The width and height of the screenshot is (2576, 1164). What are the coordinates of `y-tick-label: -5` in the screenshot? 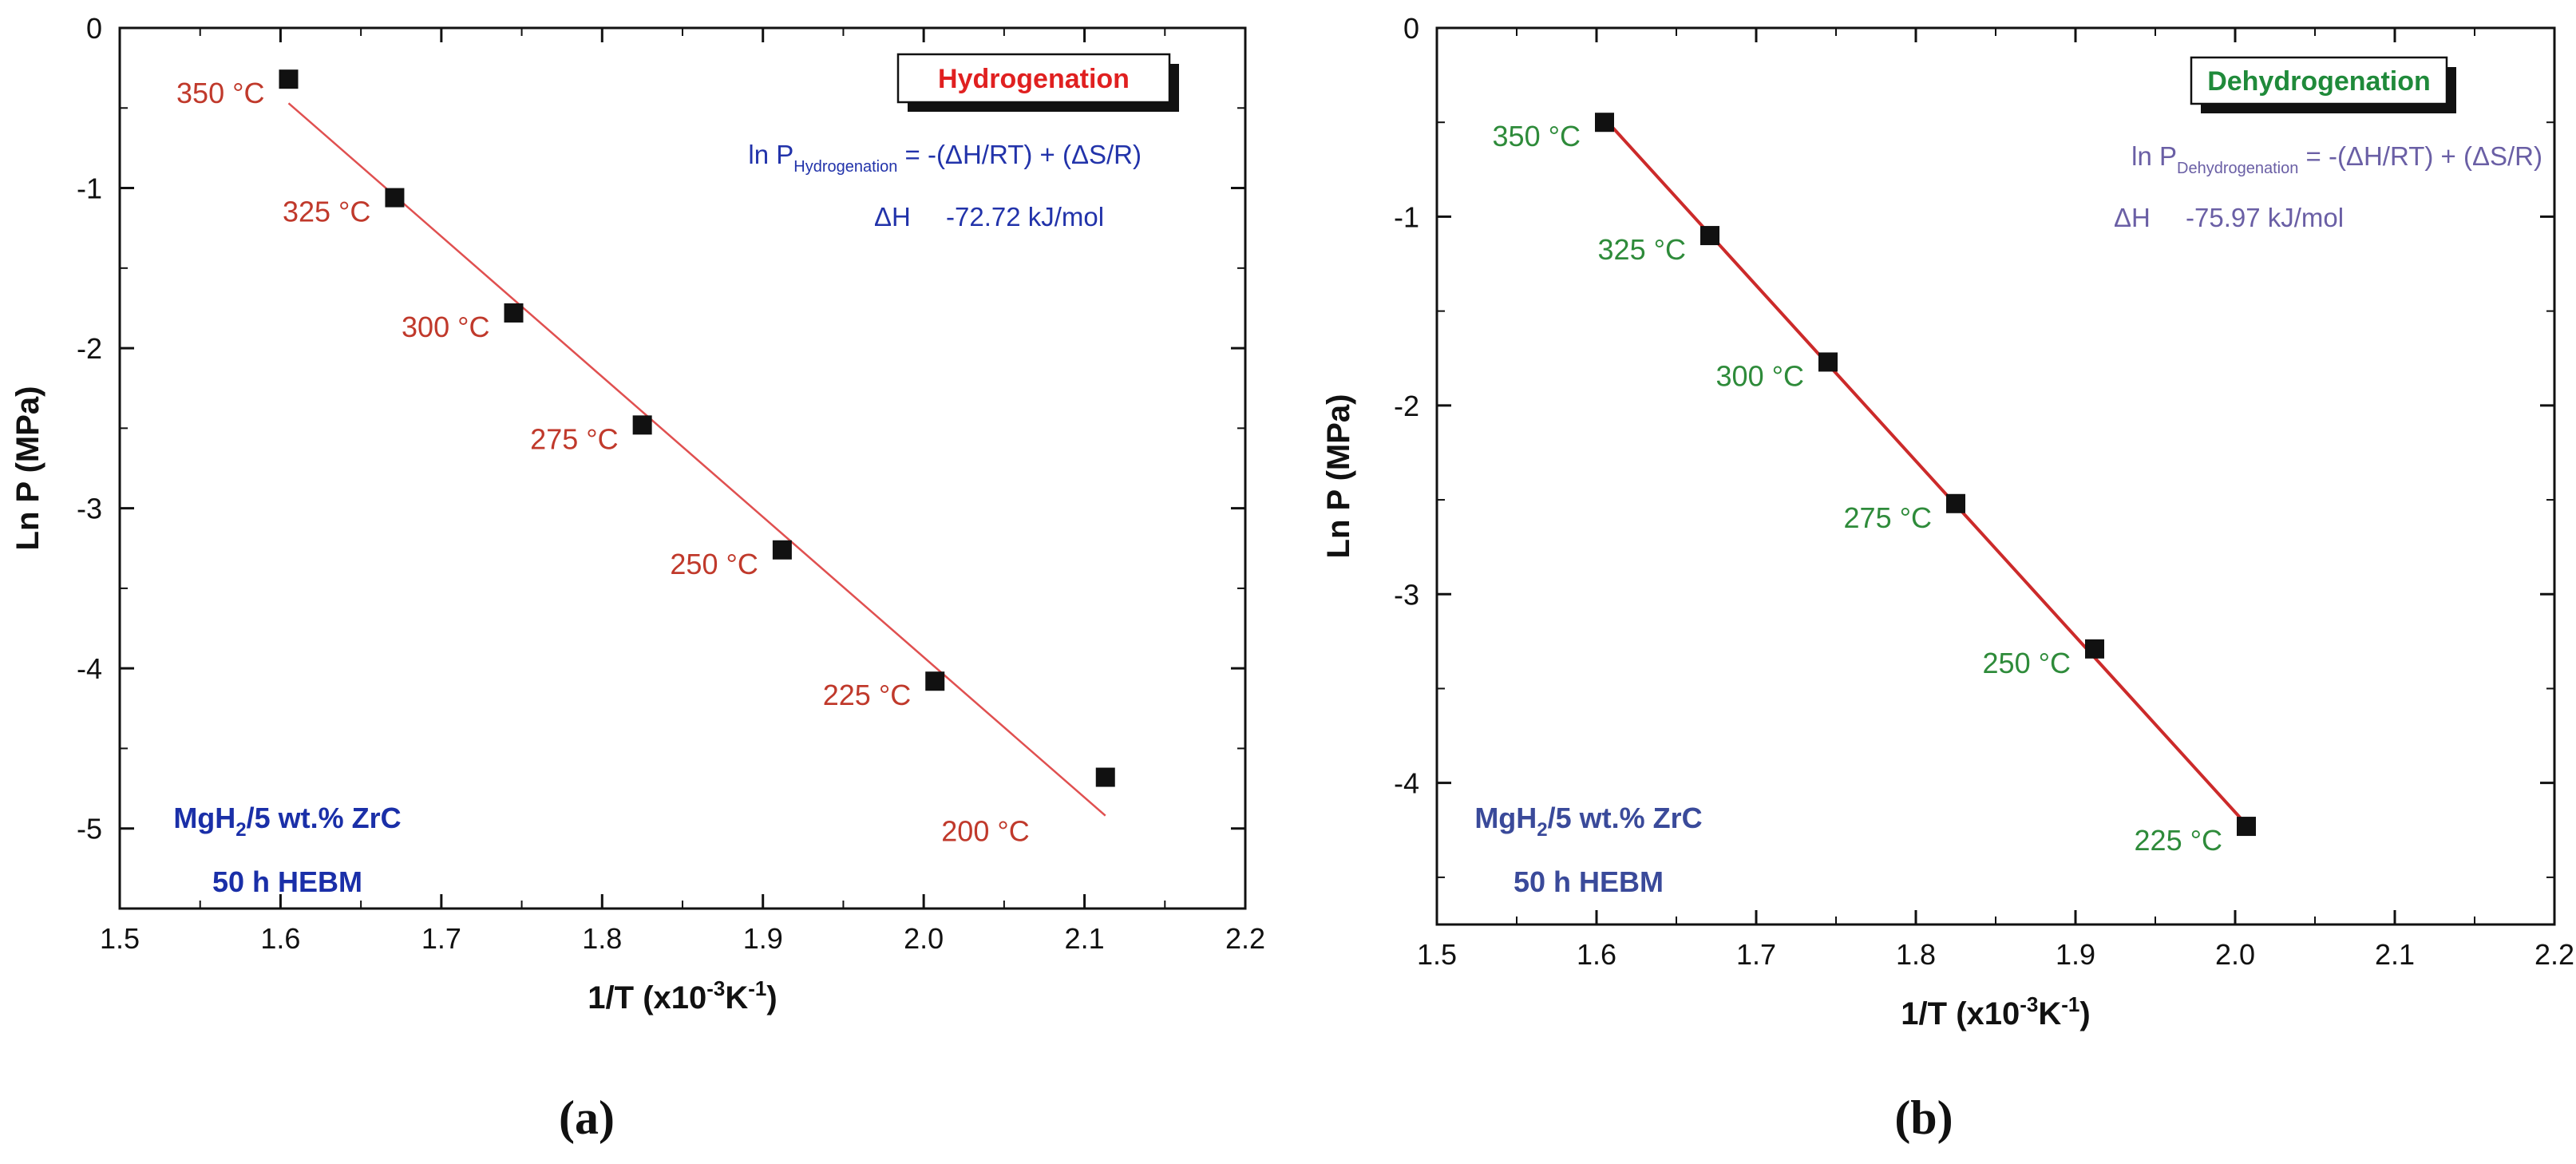 It's located at (90, 829).